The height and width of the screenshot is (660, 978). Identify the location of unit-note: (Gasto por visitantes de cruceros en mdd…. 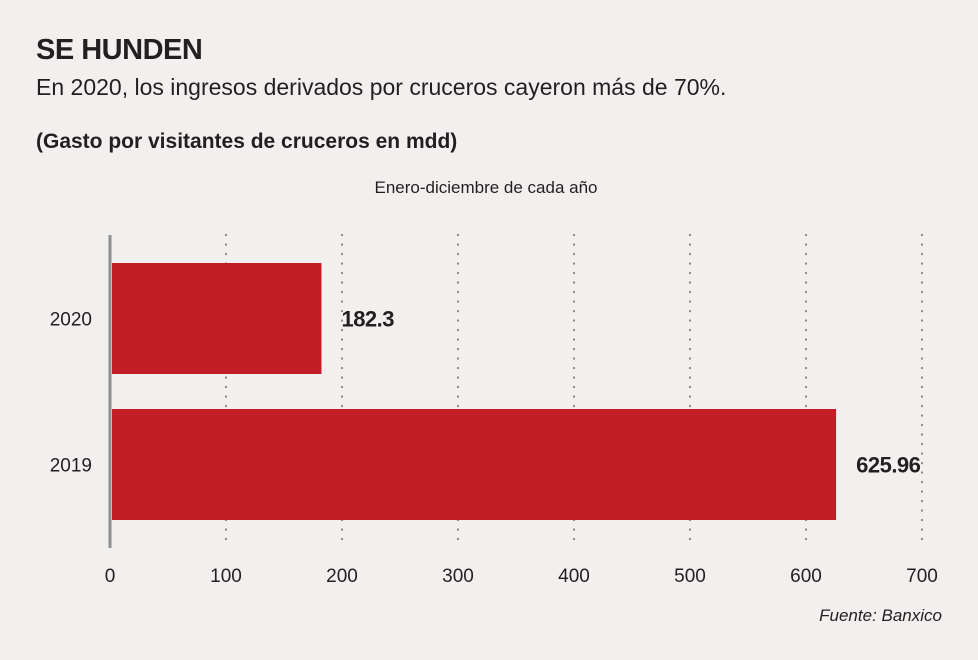
(247, 141).